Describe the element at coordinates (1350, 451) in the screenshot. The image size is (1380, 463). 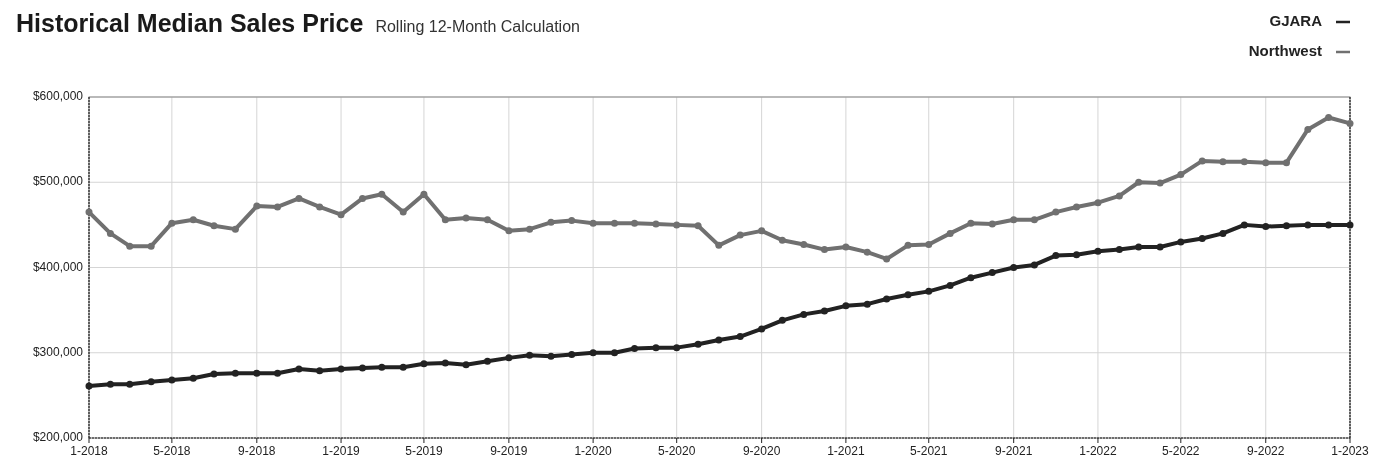
I see `x-tick-label: 1-2023` at that location.